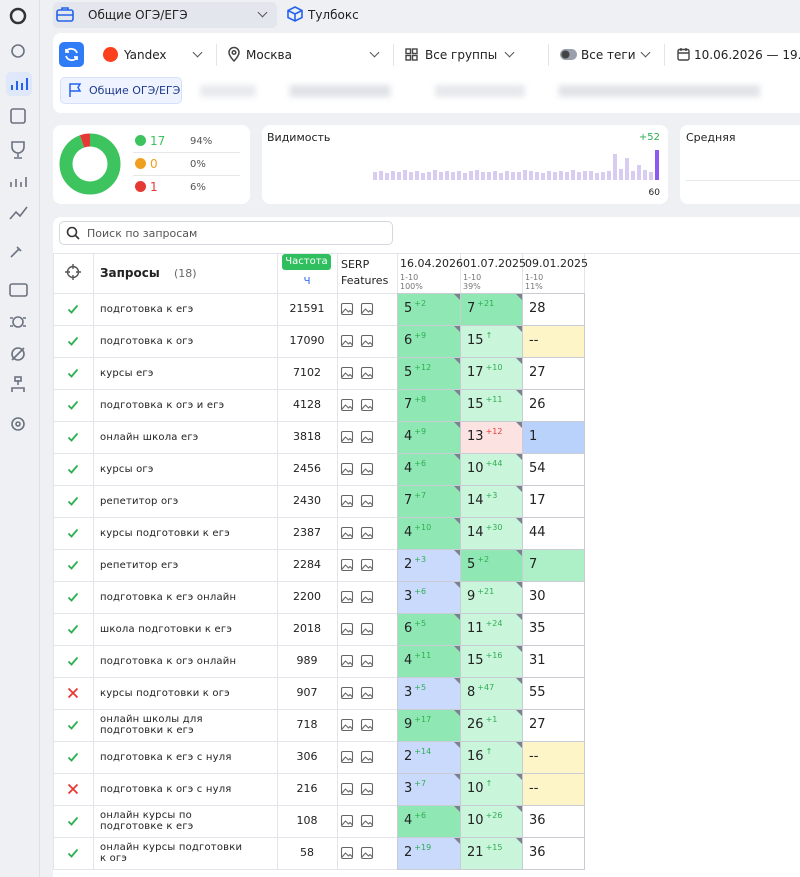 This screenshot has width=800, height=877. I want to click on freq-sub: Ч, so click(307, 281).